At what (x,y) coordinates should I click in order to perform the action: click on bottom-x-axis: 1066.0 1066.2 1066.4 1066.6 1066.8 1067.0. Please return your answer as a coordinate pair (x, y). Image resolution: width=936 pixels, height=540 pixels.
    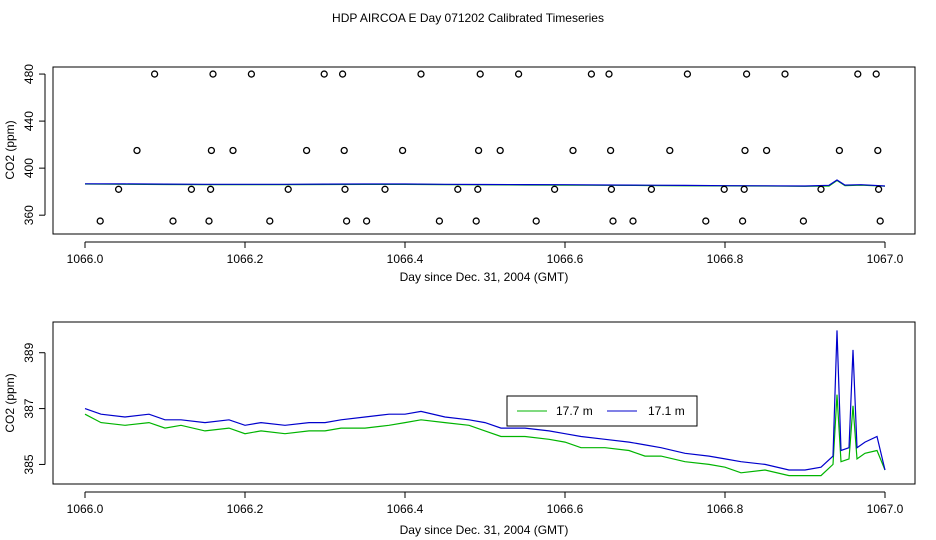
    Looking at the image, I should click on (485, 503).